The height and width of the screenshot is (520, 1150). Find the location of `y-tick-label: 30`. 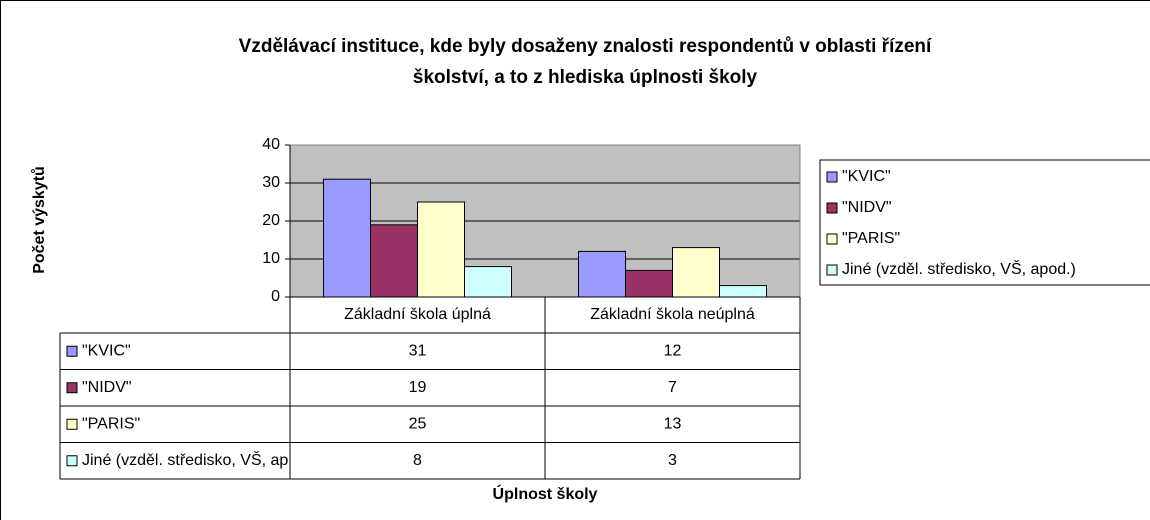

y-tick-label: 30 is located at coordinates (271, 182).